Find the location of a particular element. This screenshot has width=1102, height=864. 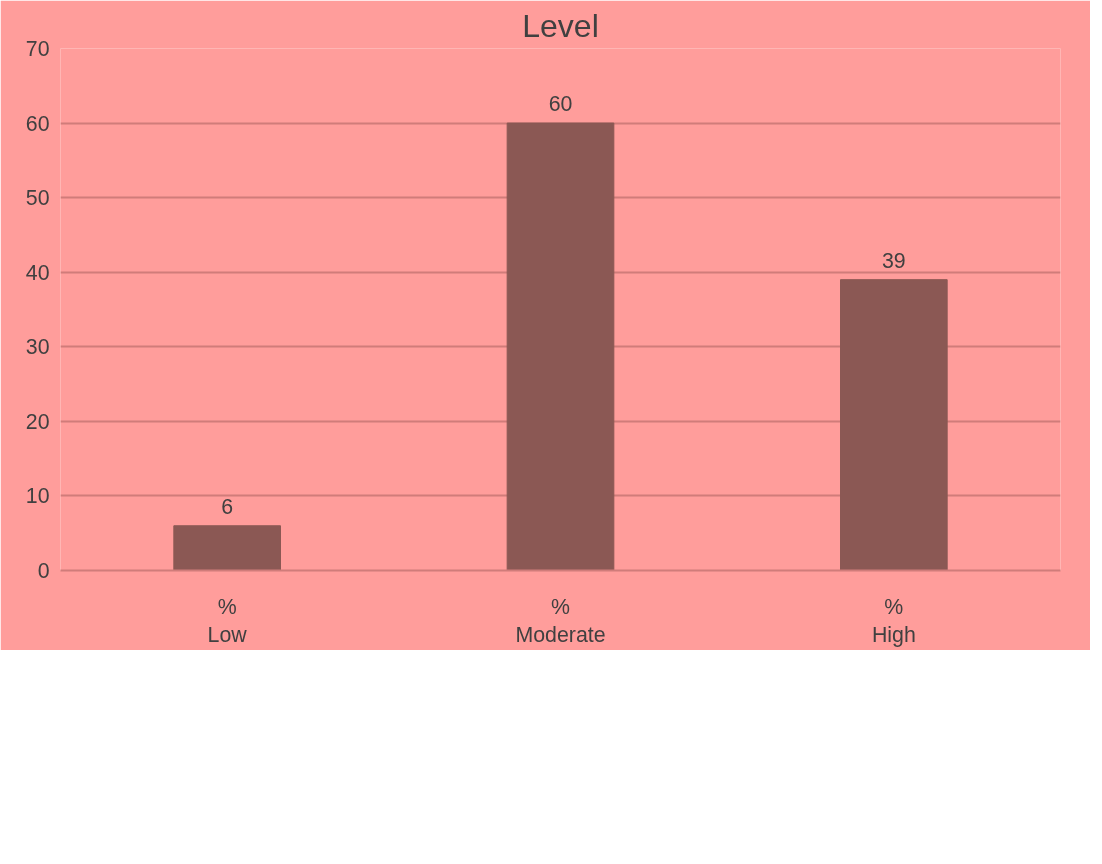

y-tick-label: 0 is located at coordinates (43, 571).